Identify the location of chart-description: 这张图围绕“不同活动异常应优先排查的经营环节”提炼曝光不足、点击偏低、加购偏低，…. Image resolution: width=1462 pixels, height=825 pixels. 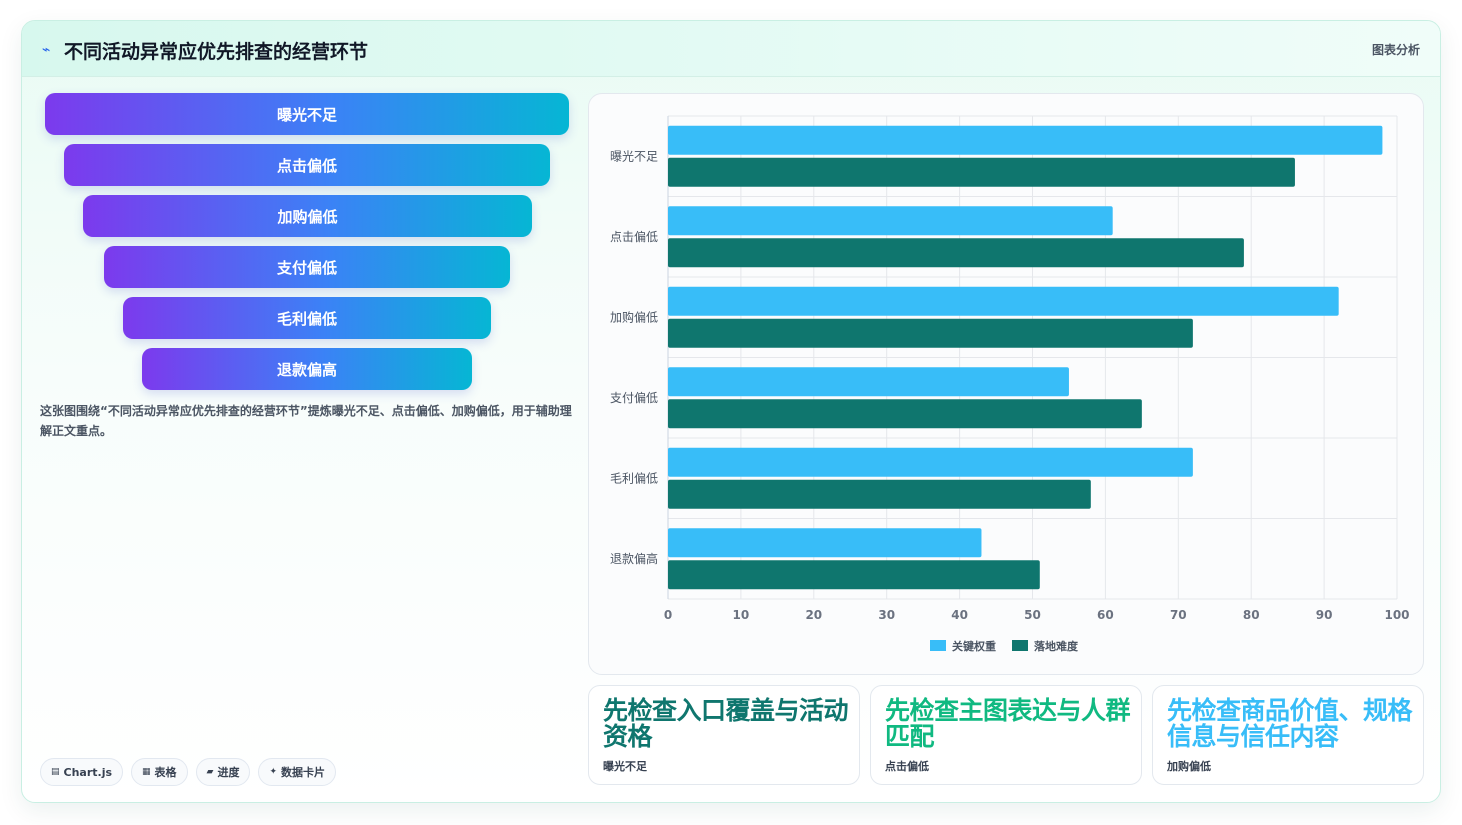
(306, 421).